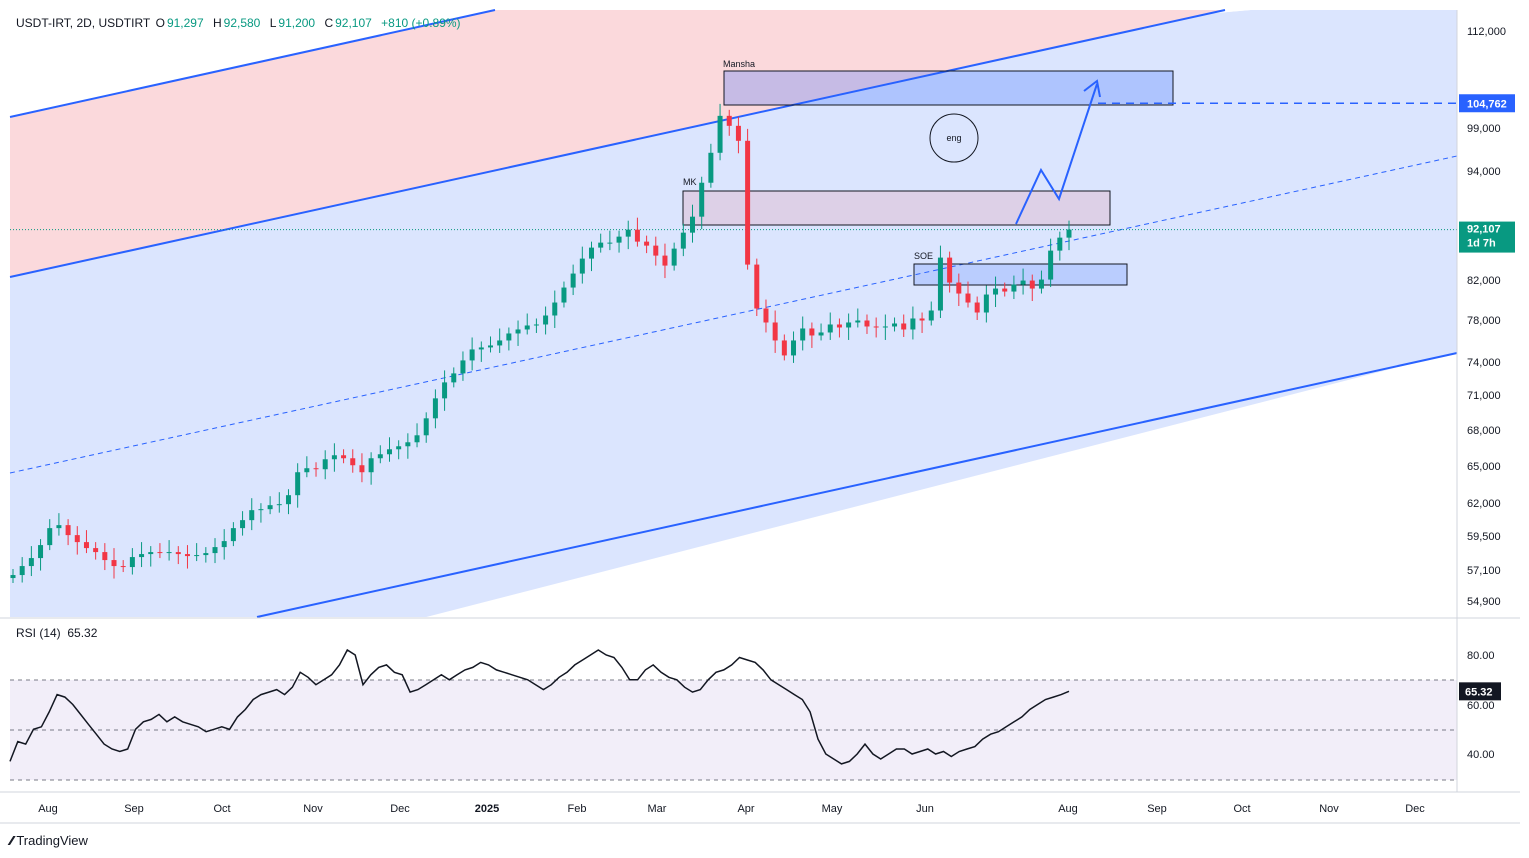 The image size is (1529, 858). I want to click on projection-path, so click(1056, 154).